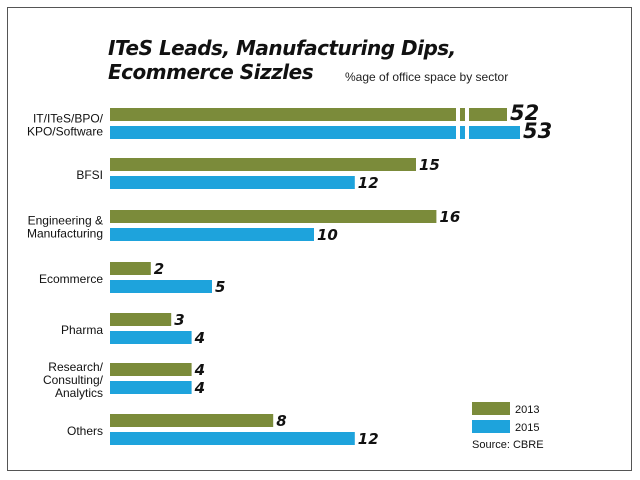 Image resolution: width=640 pixels, height=480 pixels. What do you see at coordinates (491, 408) in the screenshot?
I see `legend-swatch-2013` at bounding box center [491, 408].